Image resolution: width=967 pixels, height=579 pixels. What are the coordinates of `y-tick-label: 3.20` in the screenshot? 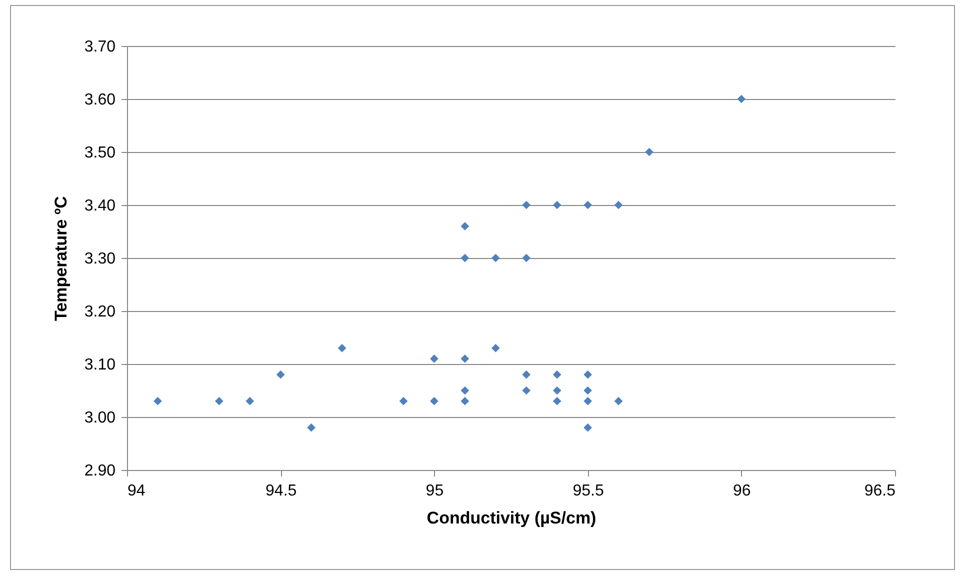 It's located at (100, 312).